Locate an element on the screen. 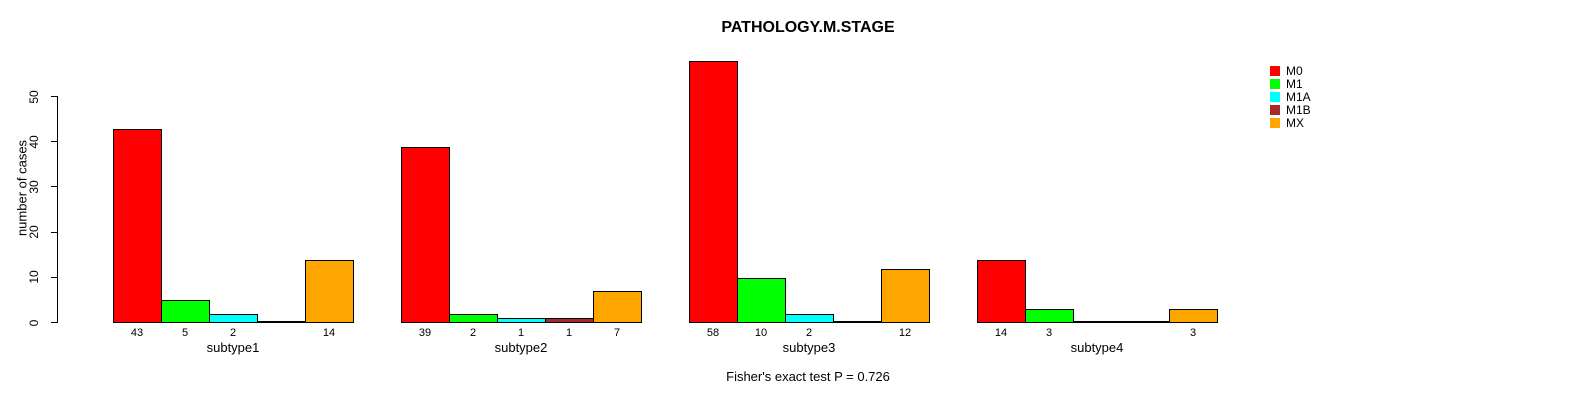  bar-M0-subtype1 is located at coordinates (137, 225).